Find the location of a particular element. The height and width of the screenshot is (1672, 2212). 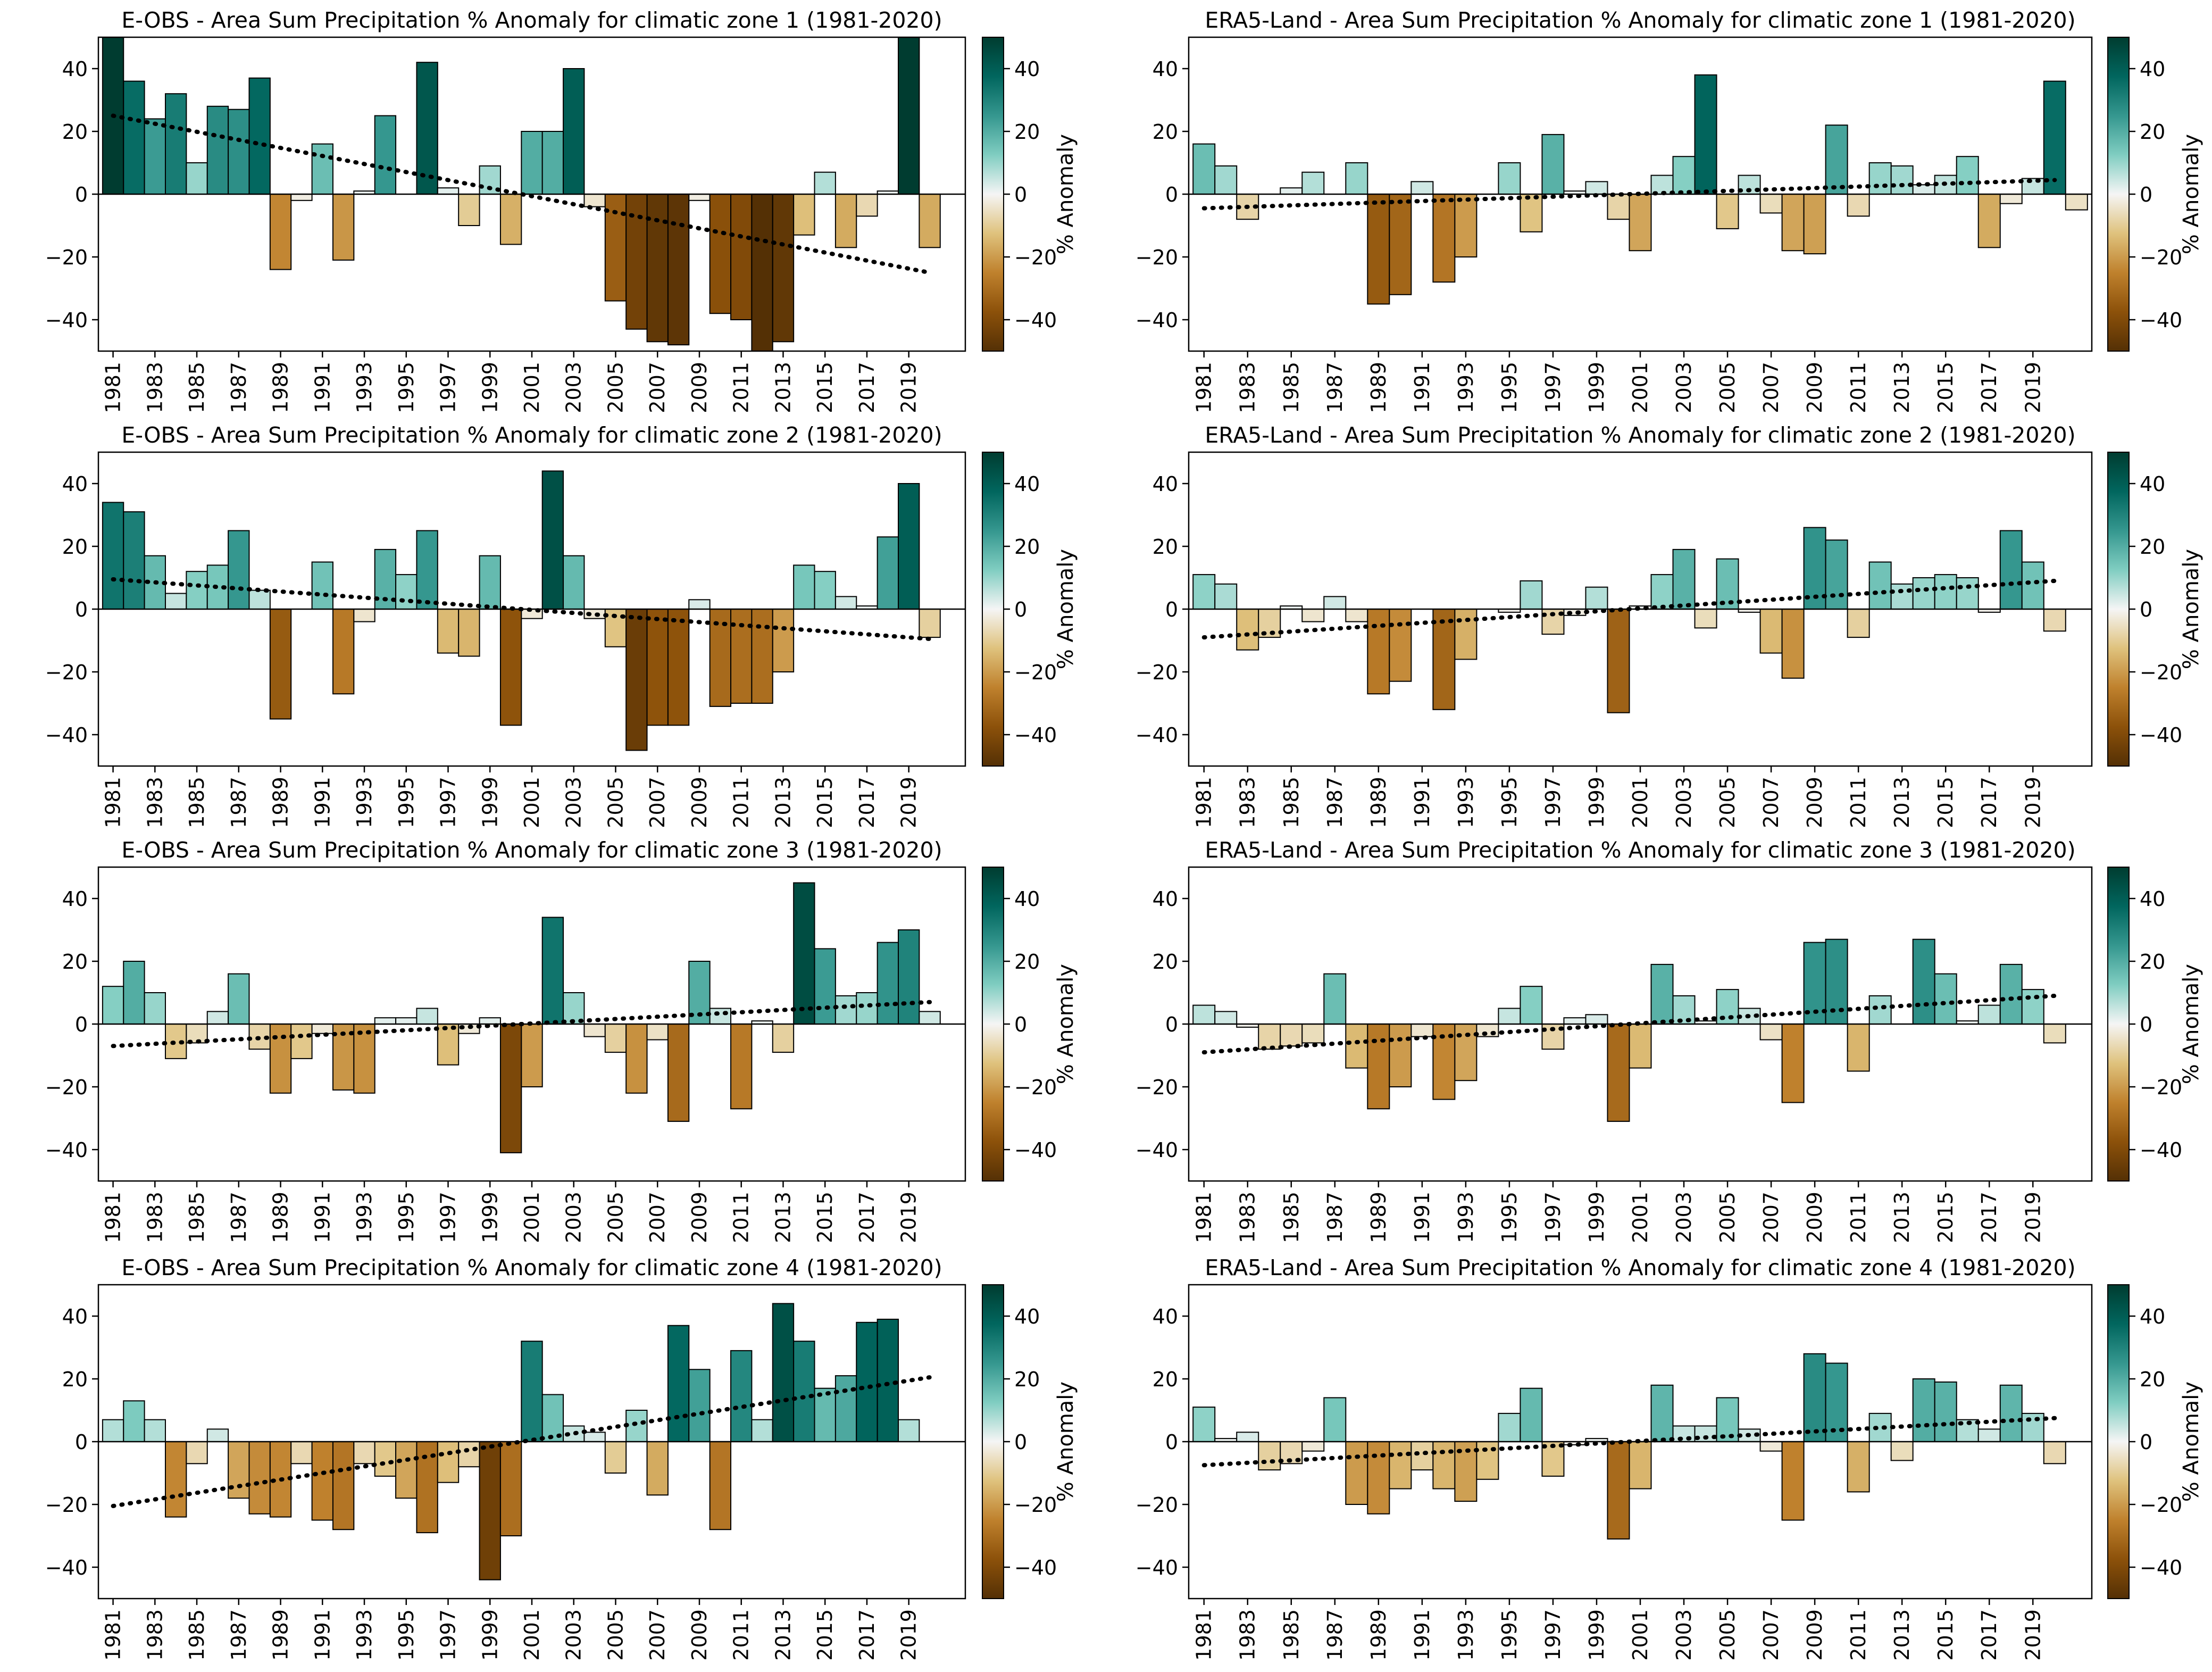

x-tick-label: 2015 is located at coordinates (1946, 1635).